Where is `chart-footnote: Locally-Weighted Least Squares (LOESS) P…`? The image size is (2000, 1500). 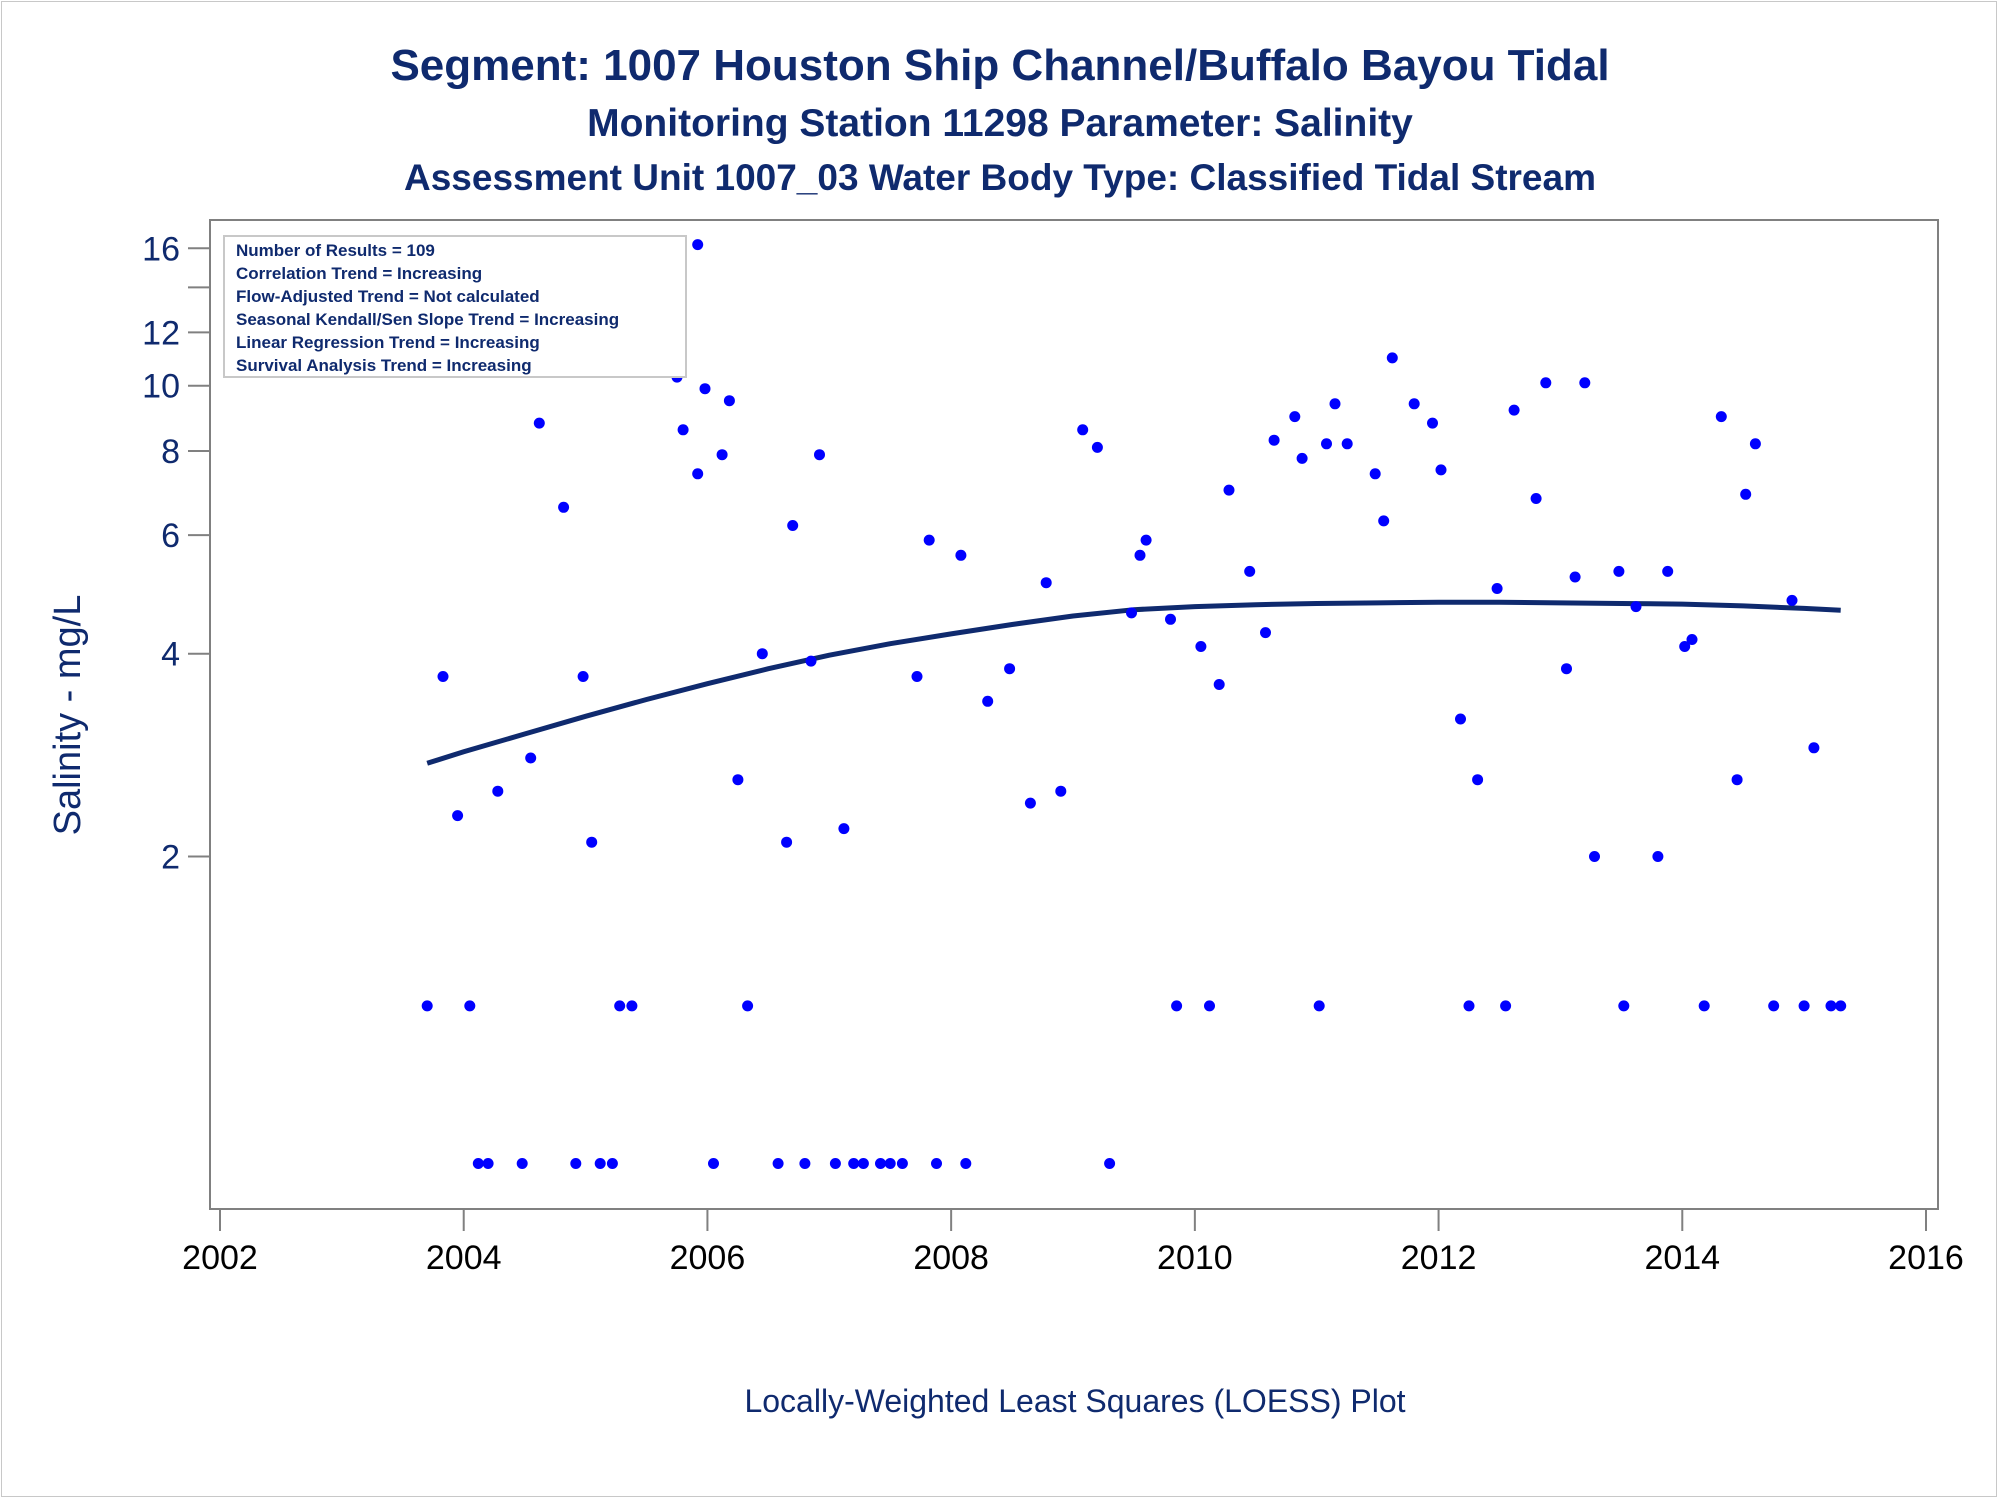 chart-footnote: Locally-Weighted Least Squares (LOESS) P… is located at coordinates (1074, 1401).